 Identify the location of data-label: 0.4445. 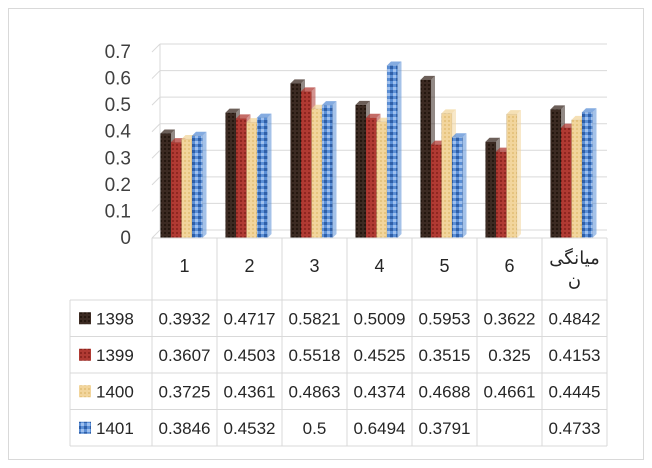
(575, 391).